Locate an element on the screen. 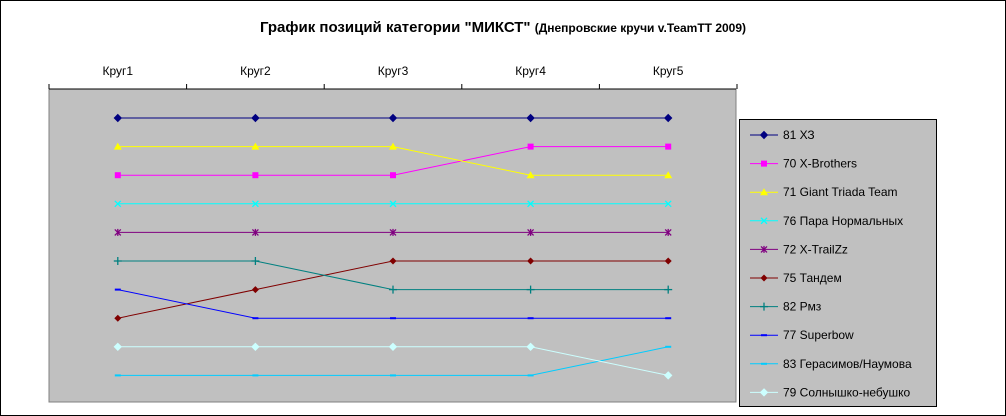  x-tick-label: Круг1 is located at coordinates (118, 71).